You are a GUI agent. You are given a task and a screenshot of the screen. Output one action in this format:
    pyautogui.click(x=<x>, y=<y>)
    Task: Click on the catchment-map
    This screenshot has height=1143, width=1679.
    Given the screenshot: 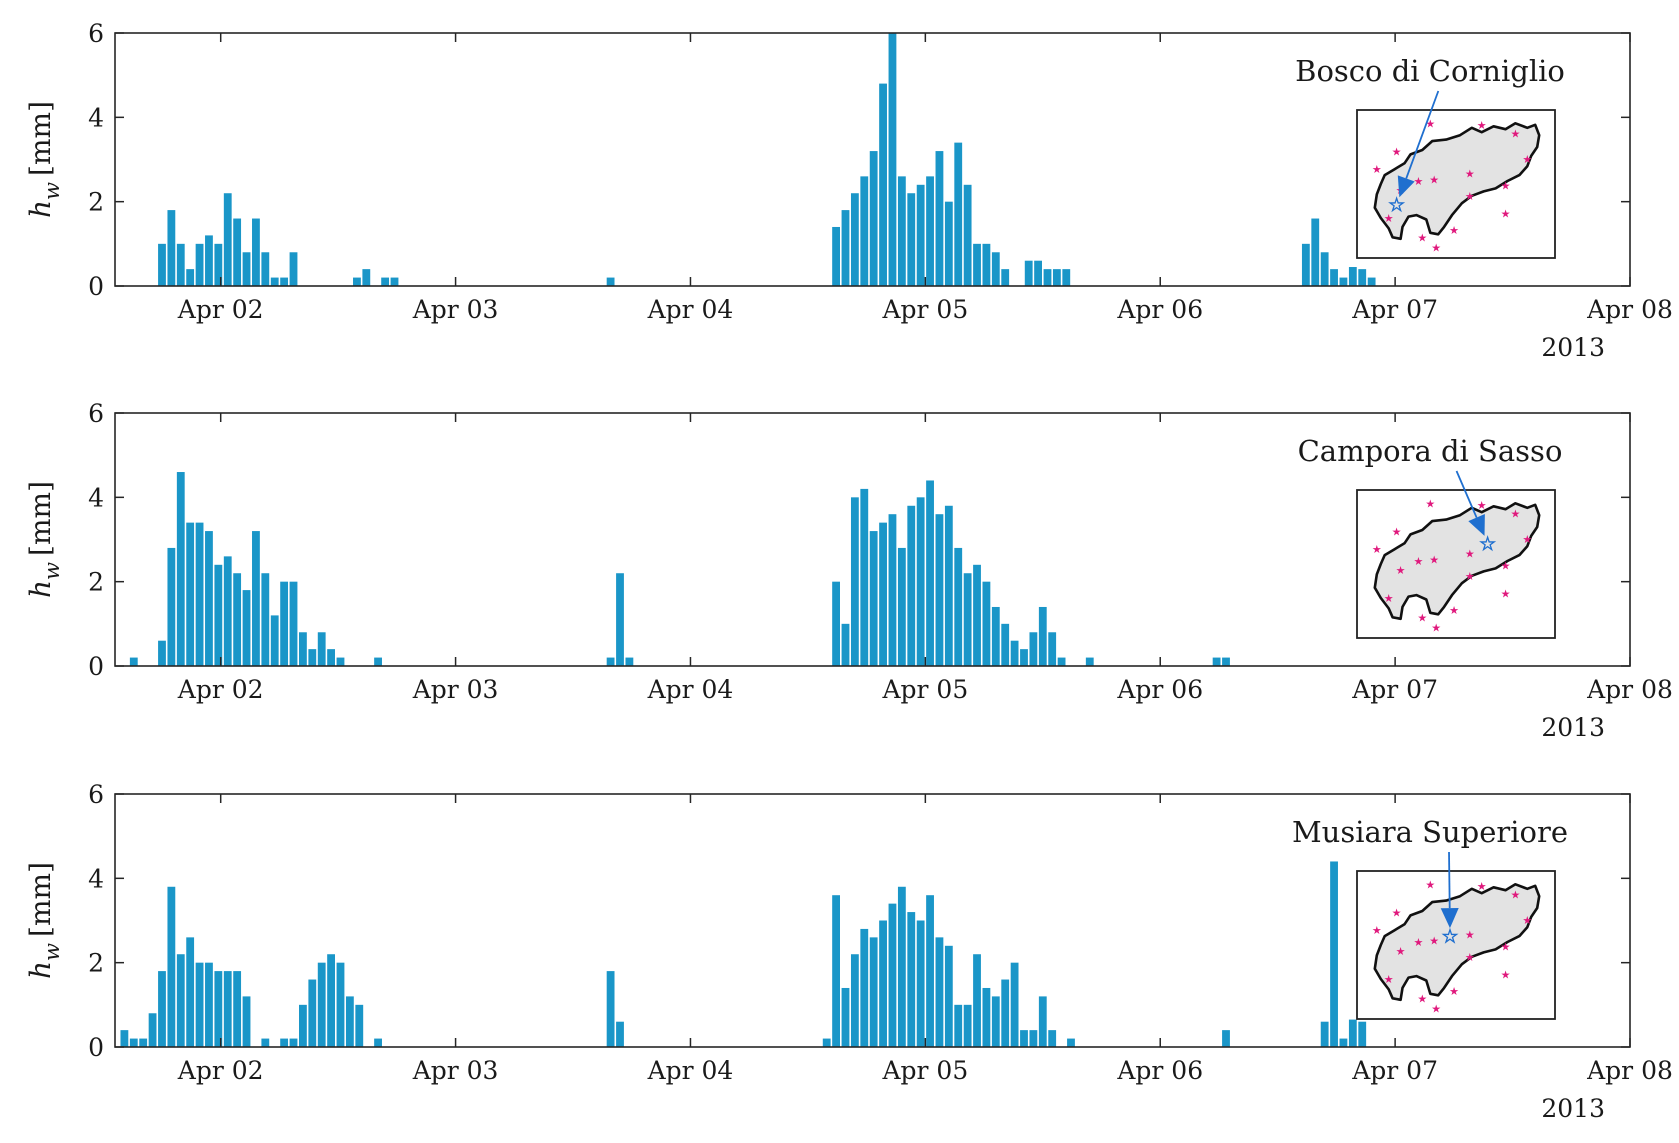 What is the action you would take?
    pyautogui.click(x=1457, y=561)
    